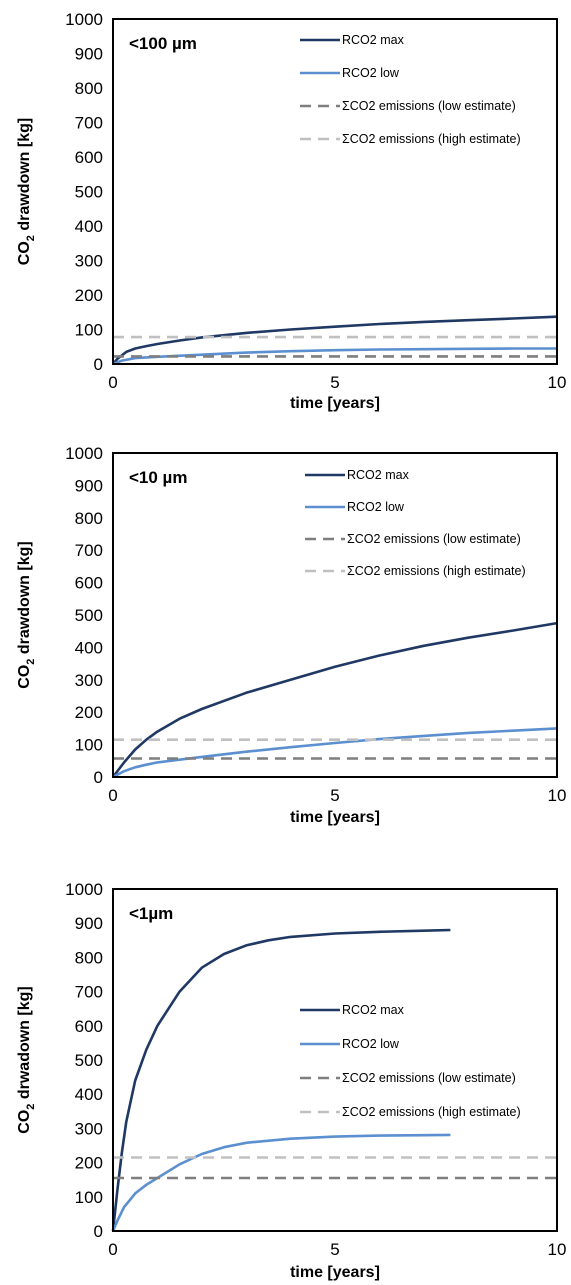  What do you see at coordinates (24, 1044) in the screenshot?
I see `y-axis-title-rest: drwadown [kg]` at bounding box center [24, 1044].